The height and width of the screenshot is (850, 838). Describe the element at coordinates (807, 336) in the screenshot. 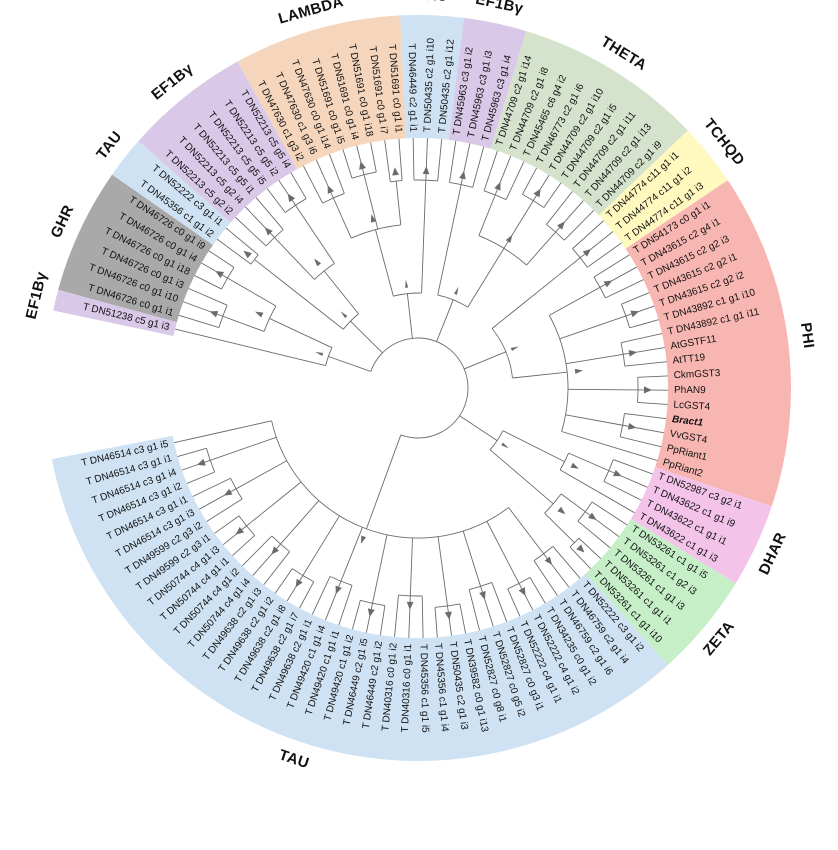

I see `clade-label-phi: PHI` at that location.